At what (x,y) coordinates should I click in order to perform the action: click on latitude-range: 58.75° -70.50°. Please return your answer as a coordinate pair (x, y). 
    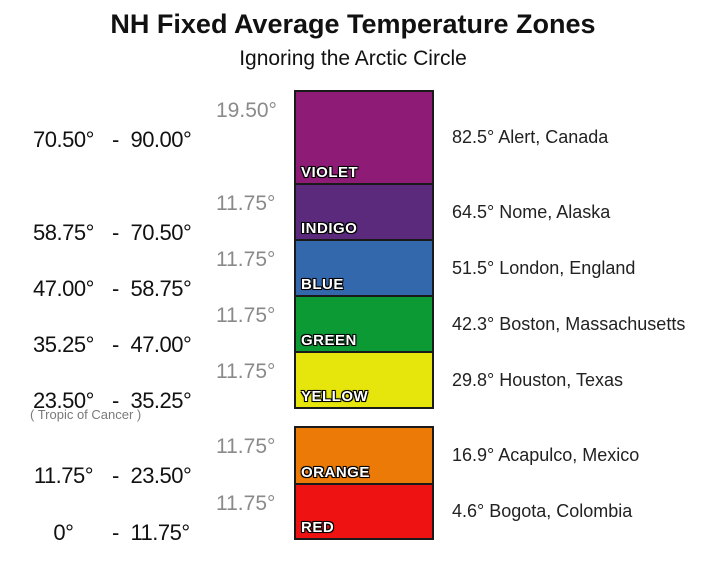
    Looking at the image, I should click on (109, 233).